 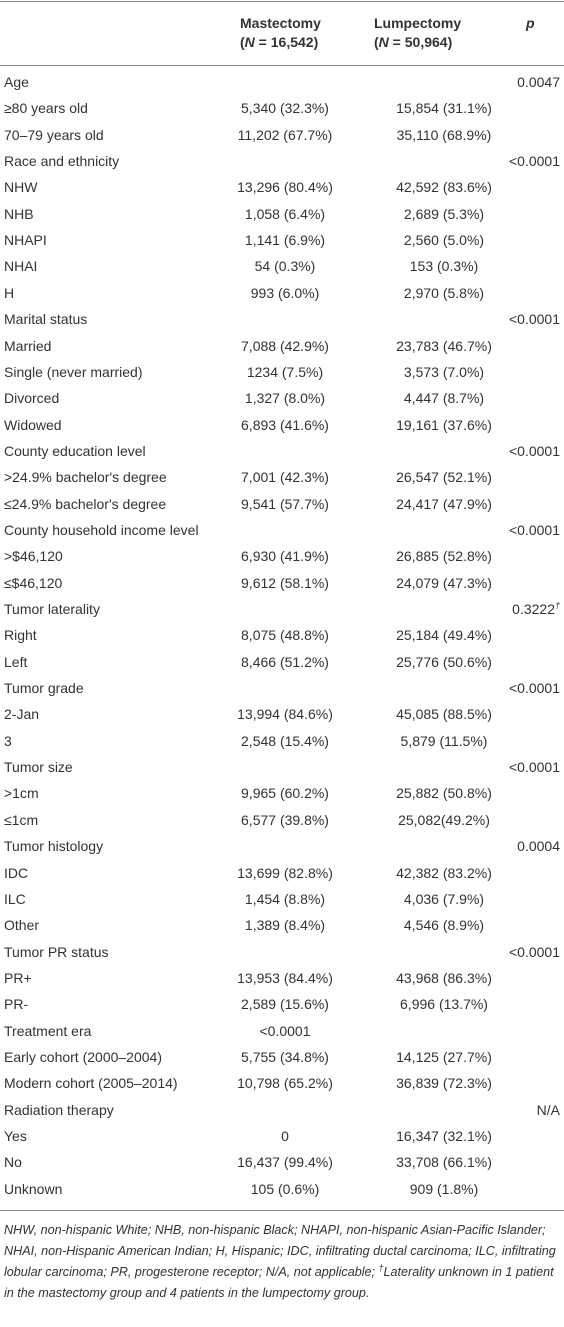 What do you see at coordinates (285, 134) in the screenshot?
I see `cell-mastectomy: 11,202 (67.7%)` at bounding box center [285, 134].